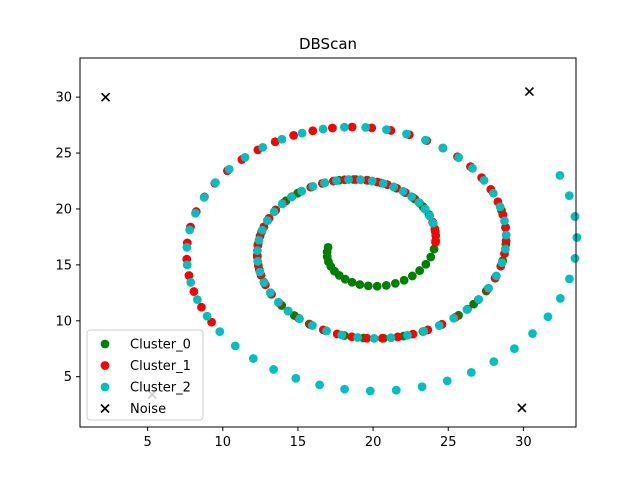  Describe the element at coordinates (67, 238) in the screenshot. I see `y-axis: 5 10 15 20 25 30` at that location.